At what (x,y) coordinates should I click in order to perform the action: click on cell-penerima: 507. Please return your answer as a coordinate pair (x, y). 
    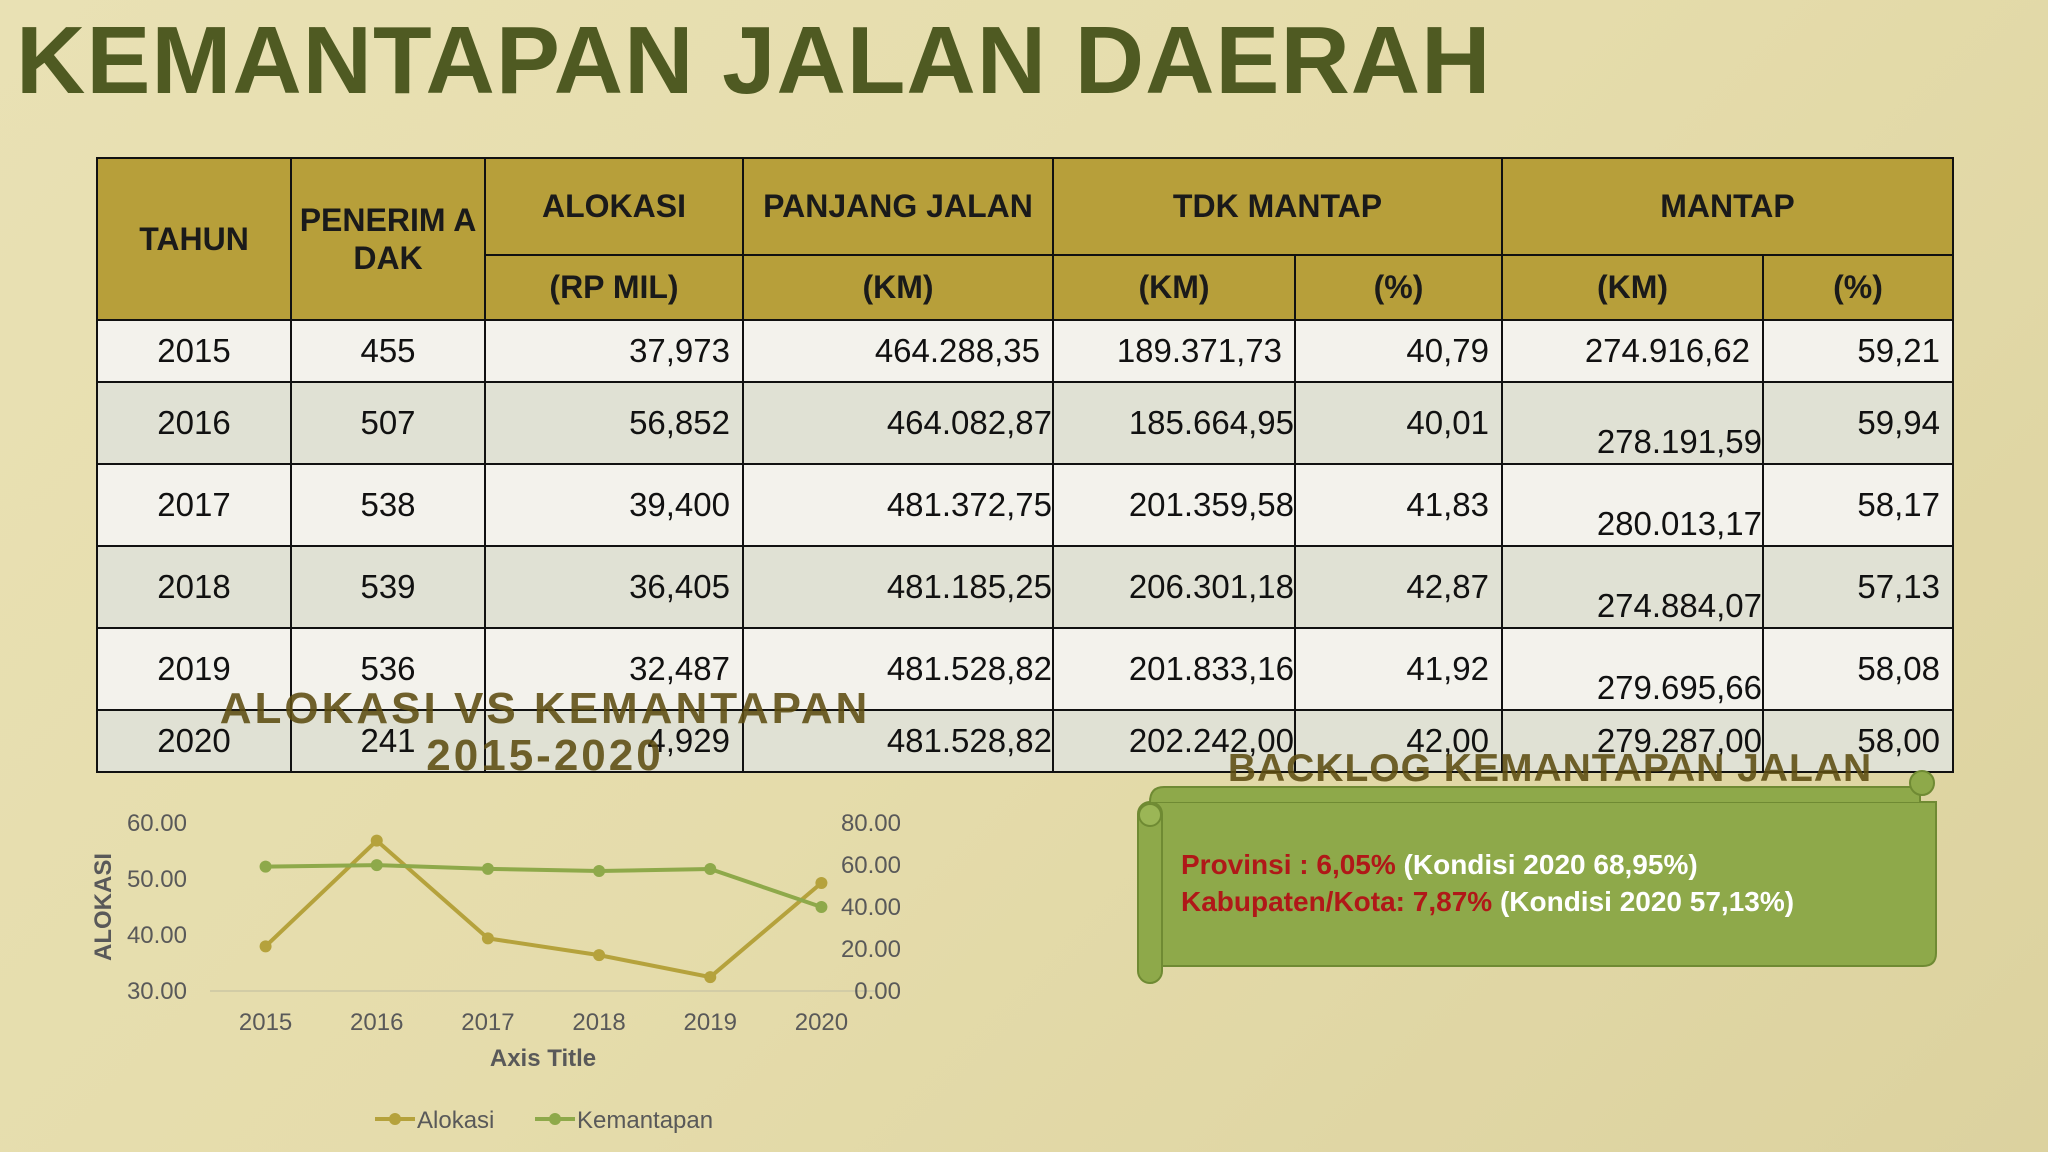
    Looking at the image, I should click on (388, 423).